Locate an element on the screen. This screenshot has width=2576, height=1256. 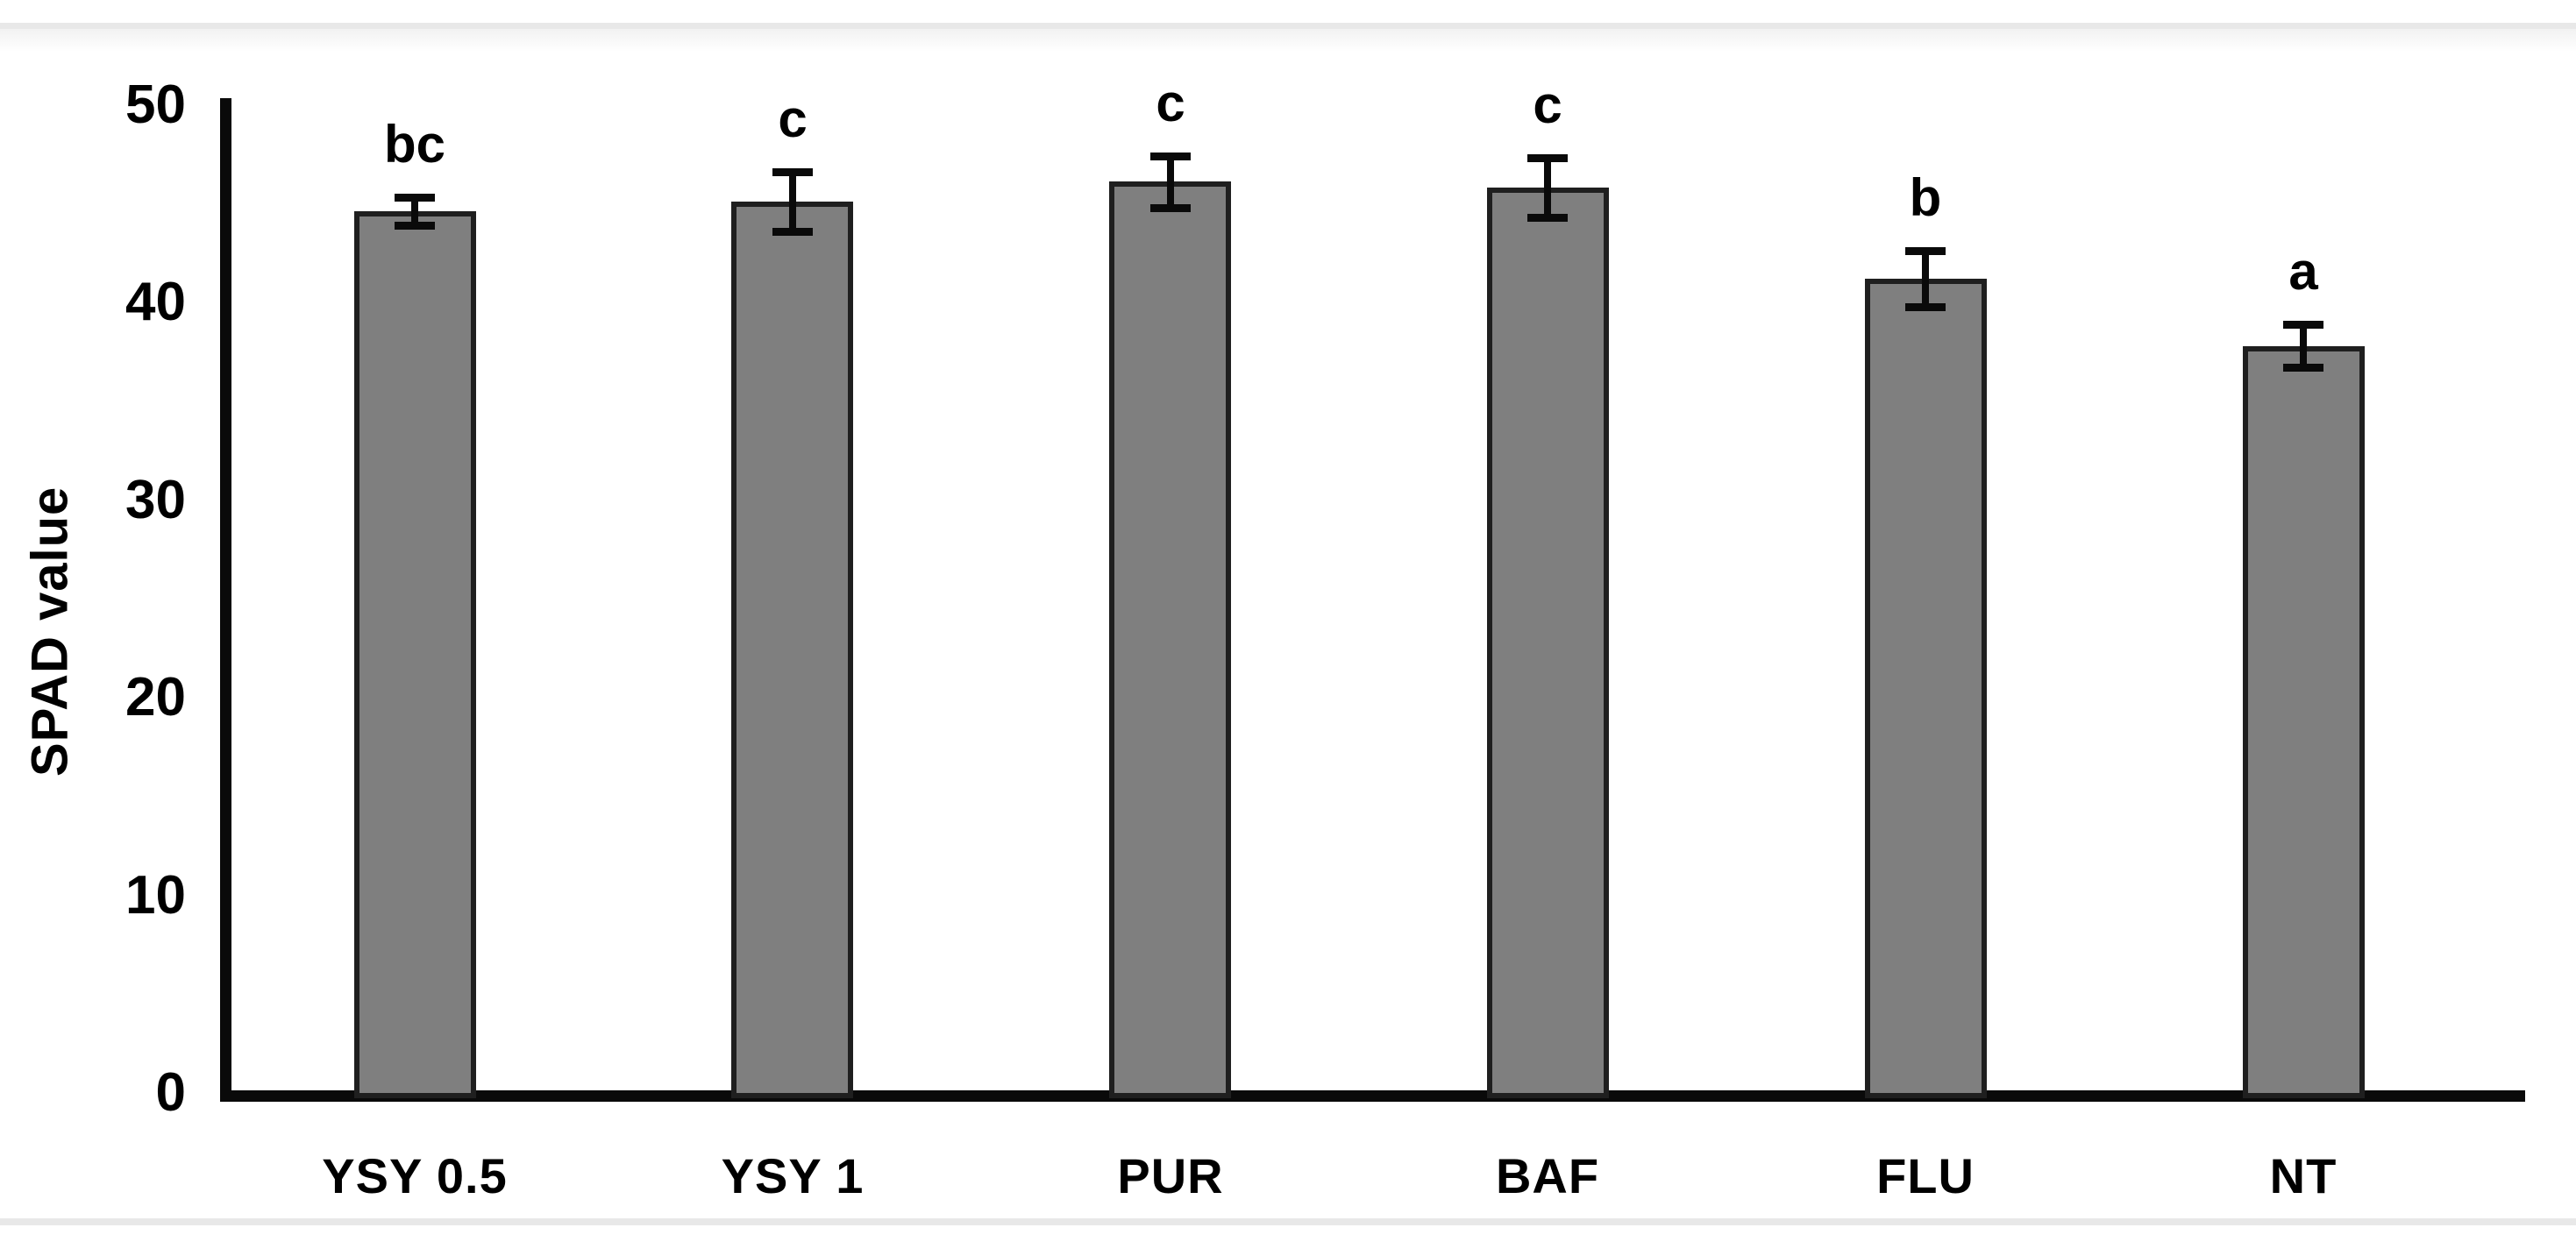
x-category-label: NT is located at coordinates (2303, 1176).